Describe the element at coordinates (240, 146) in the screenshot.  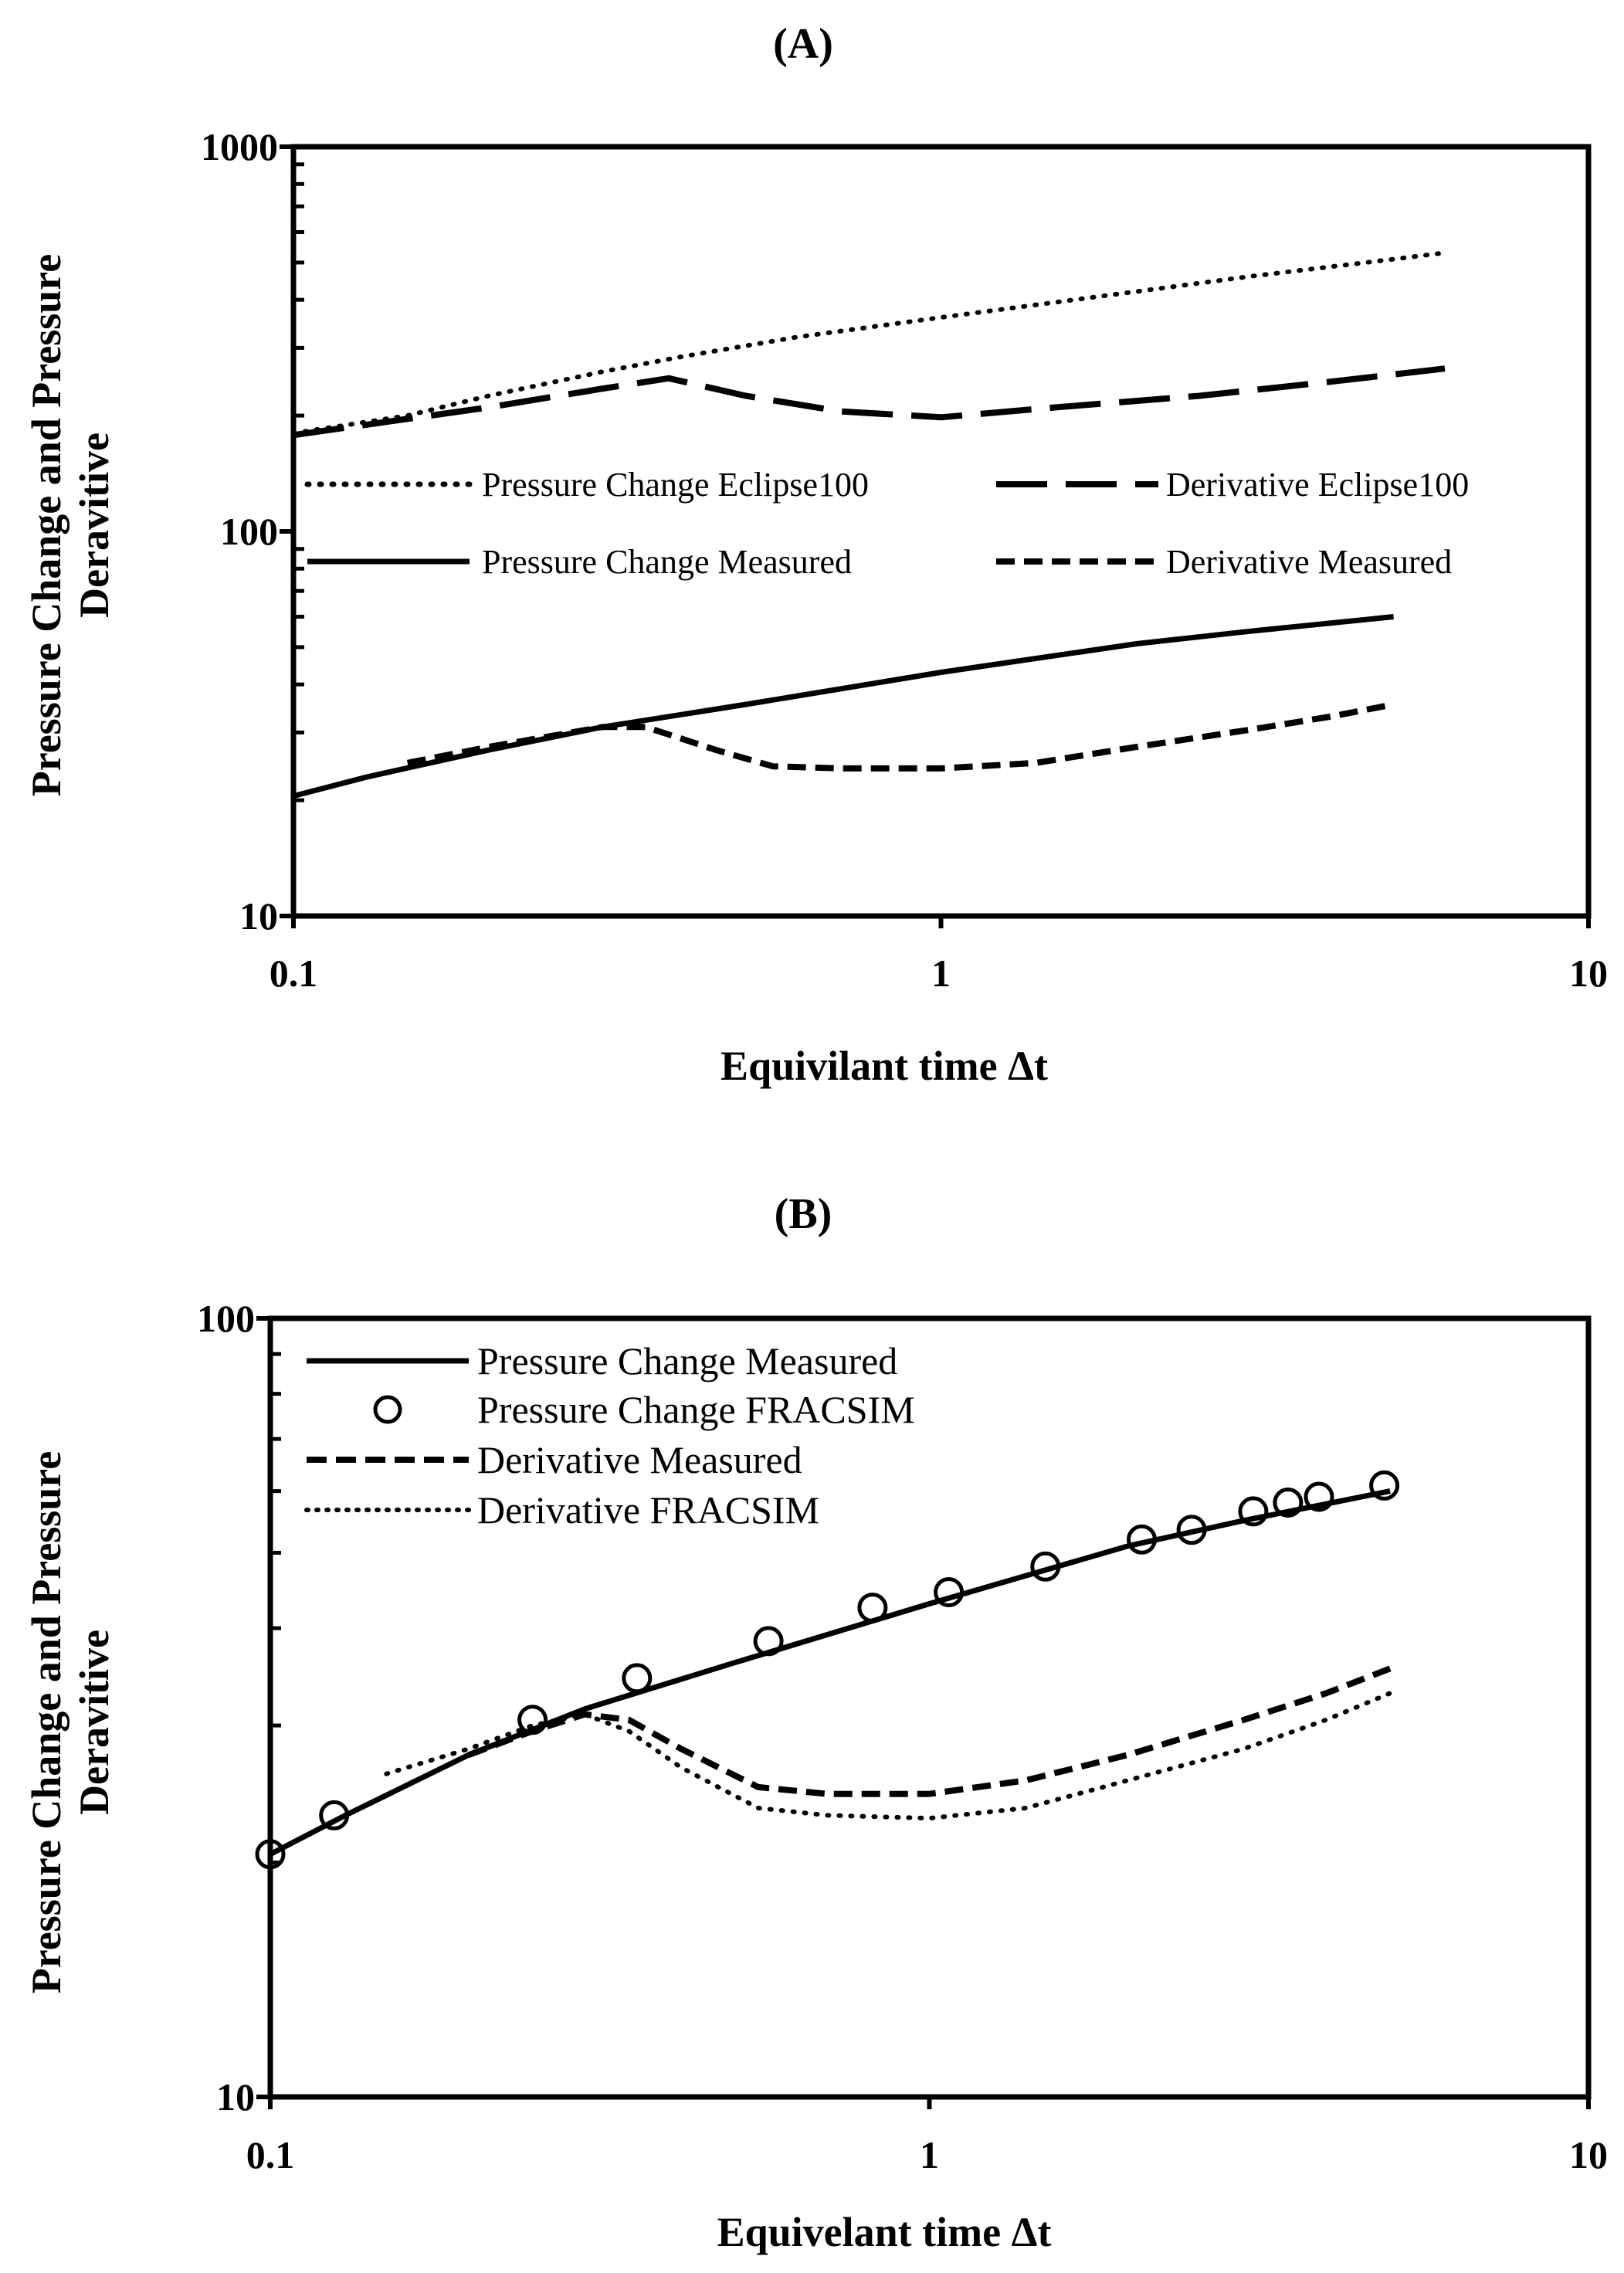
I see `chart-a-y-tick-label: 1000` at that location.